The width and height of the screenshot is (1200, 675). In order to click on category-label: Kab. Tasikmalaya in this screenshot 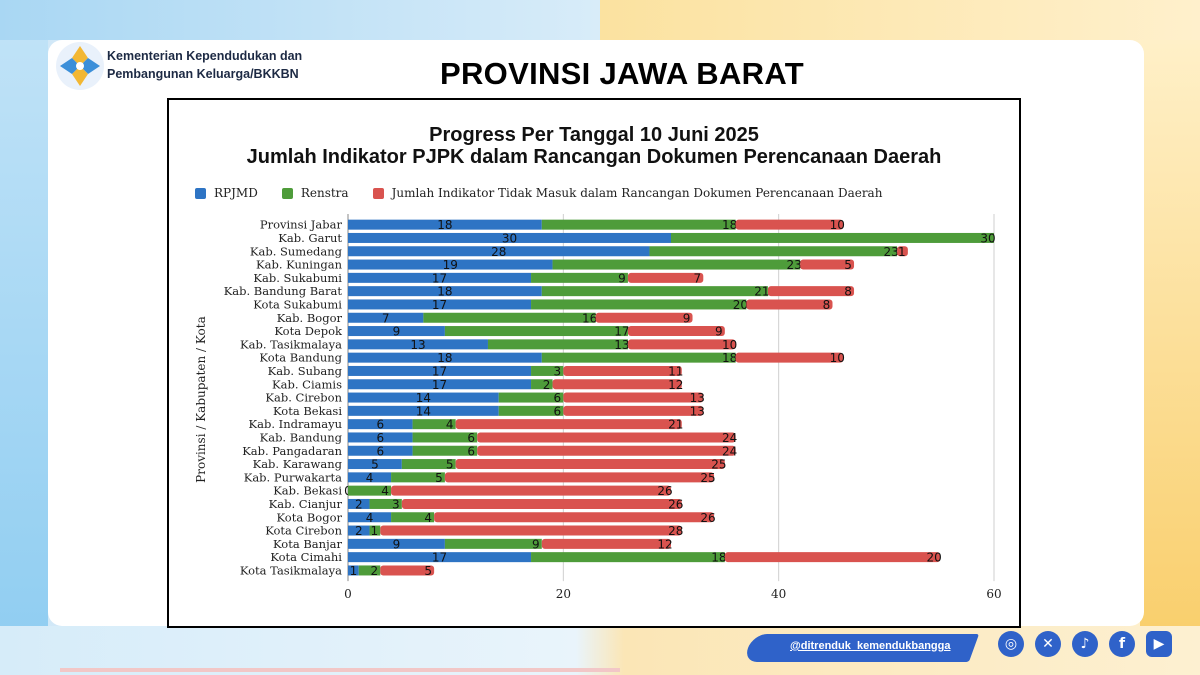, I will do `click(291, 344)`.